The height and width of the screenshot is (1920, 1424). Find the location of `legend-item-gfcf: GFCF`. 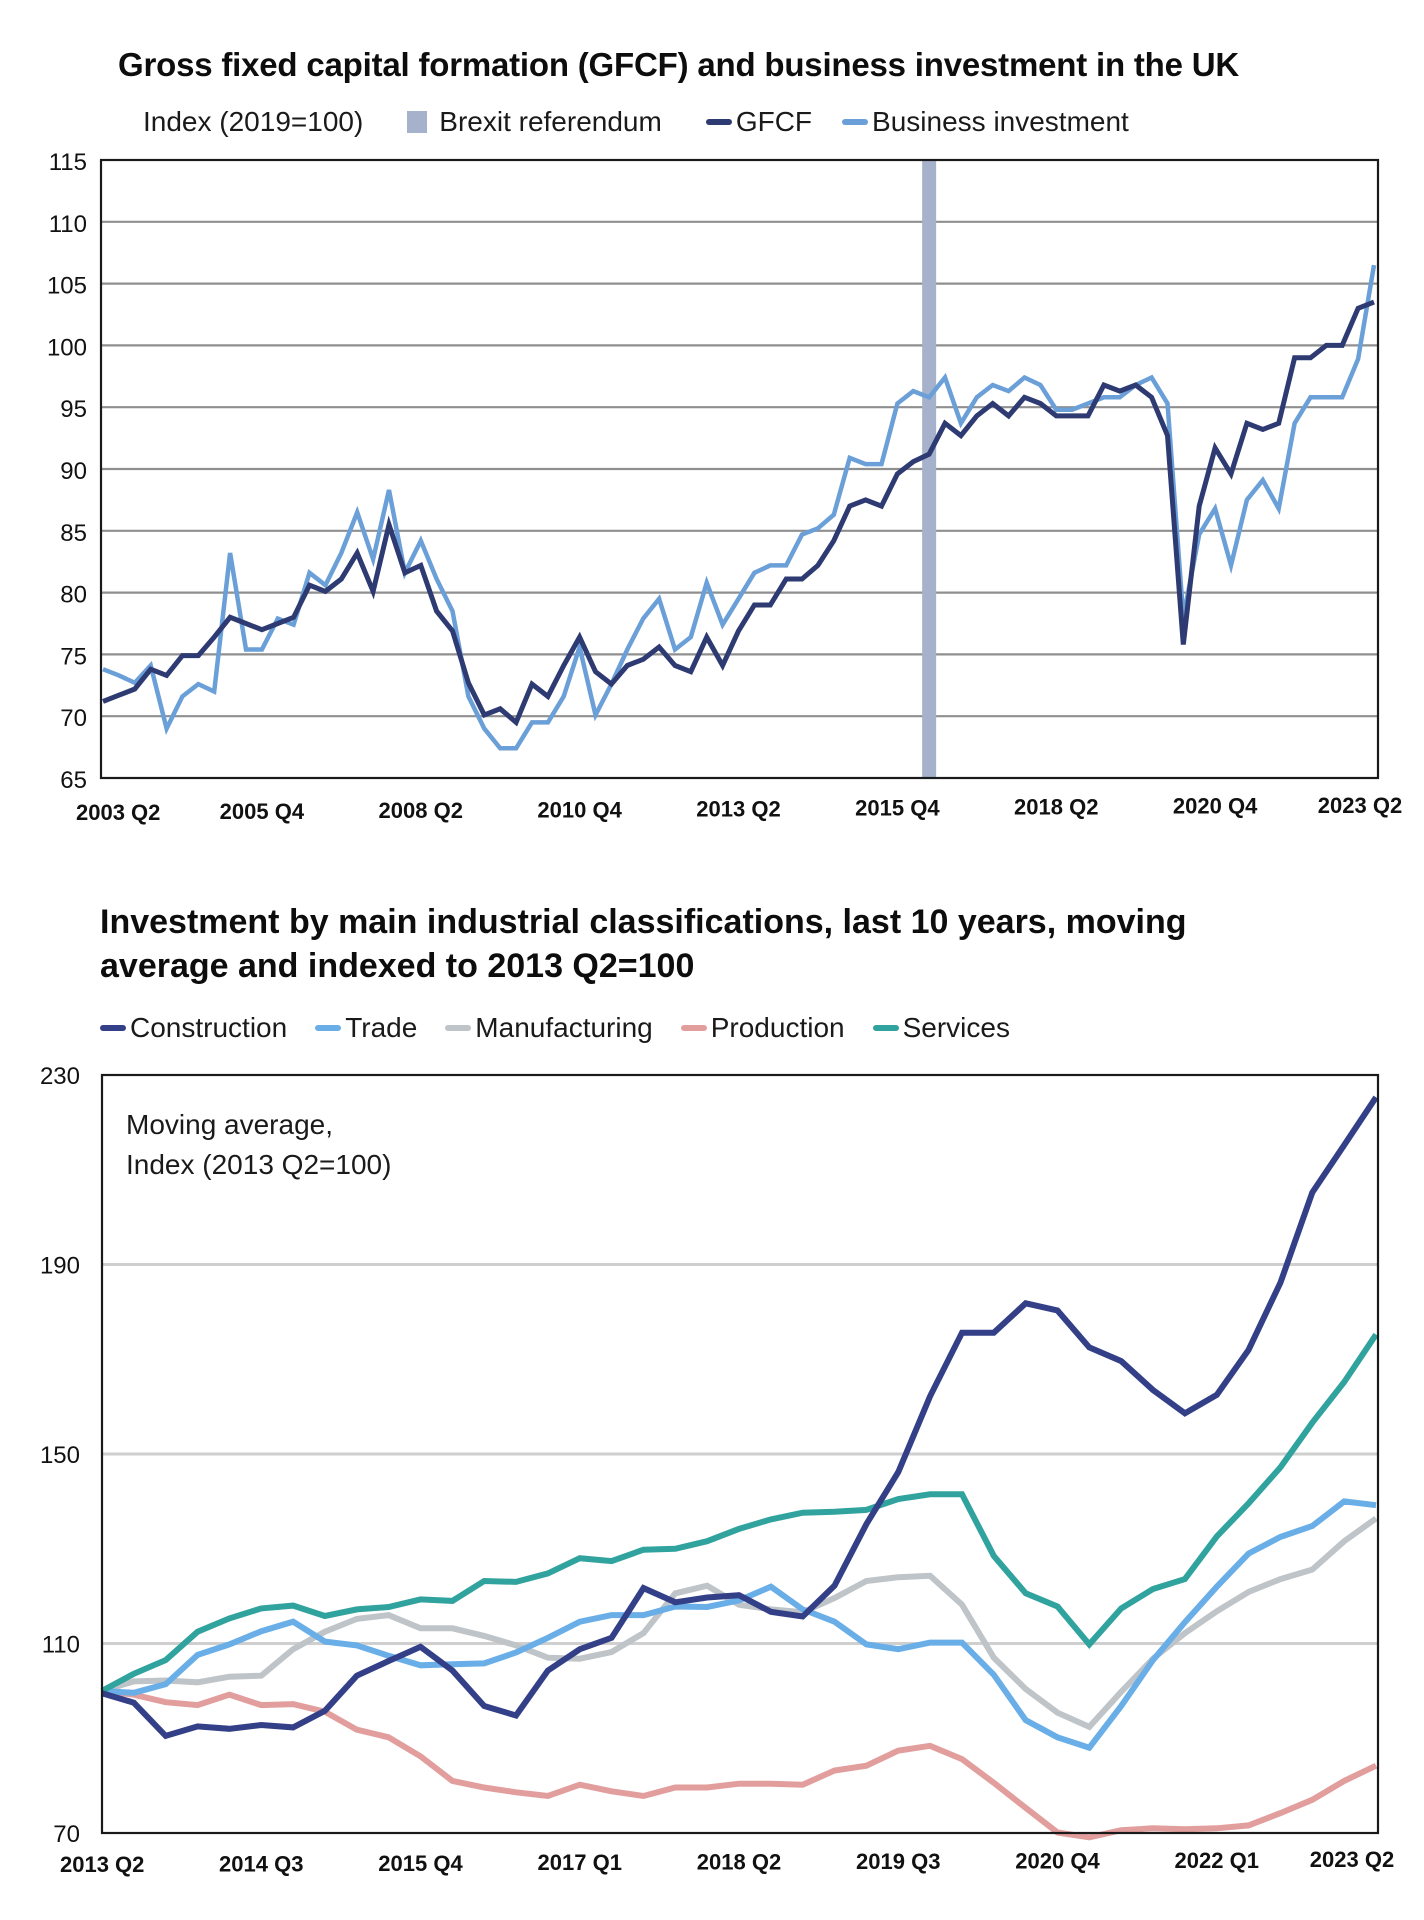

legend-item-gfcf: GFCF is located at coordinates (759, 122).